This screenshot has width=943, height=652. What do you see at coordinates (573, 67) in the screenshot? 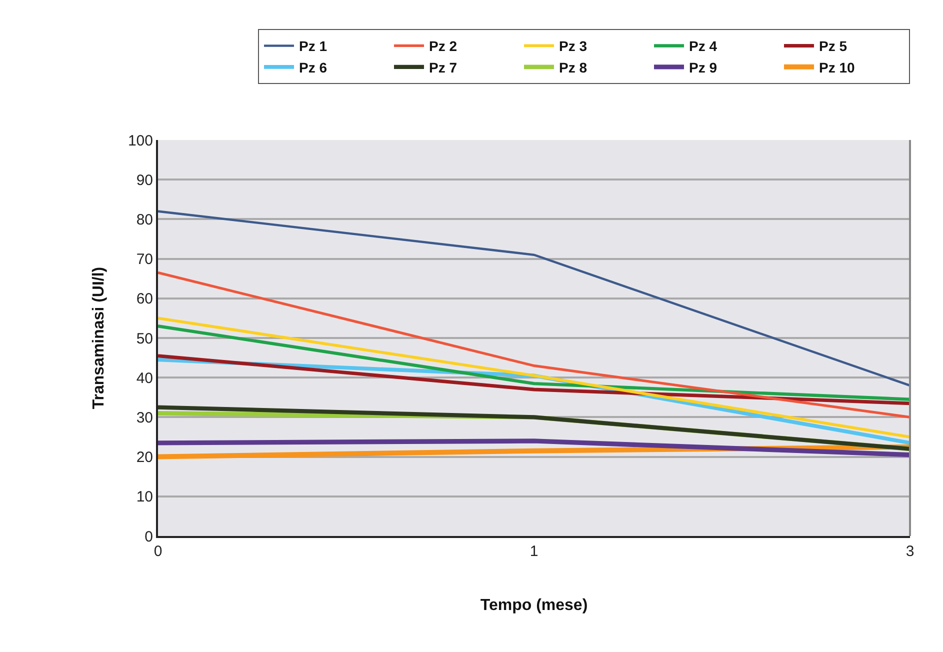
I see `legend-label: Pz 8` at bounding box center [573, 67].